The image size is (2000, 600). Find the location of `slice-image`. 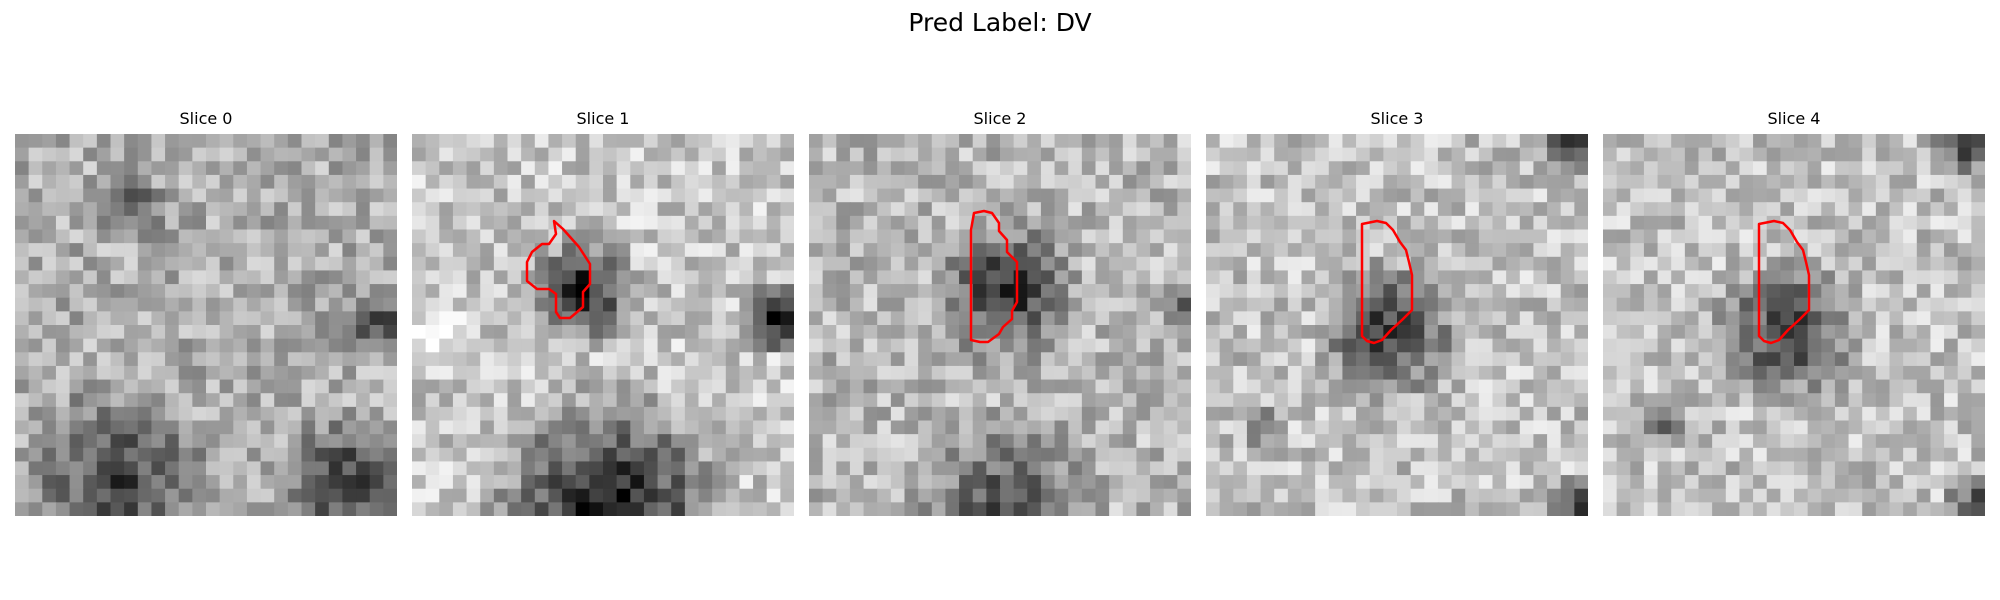

slice-image is located at coordinates (1000, 325).